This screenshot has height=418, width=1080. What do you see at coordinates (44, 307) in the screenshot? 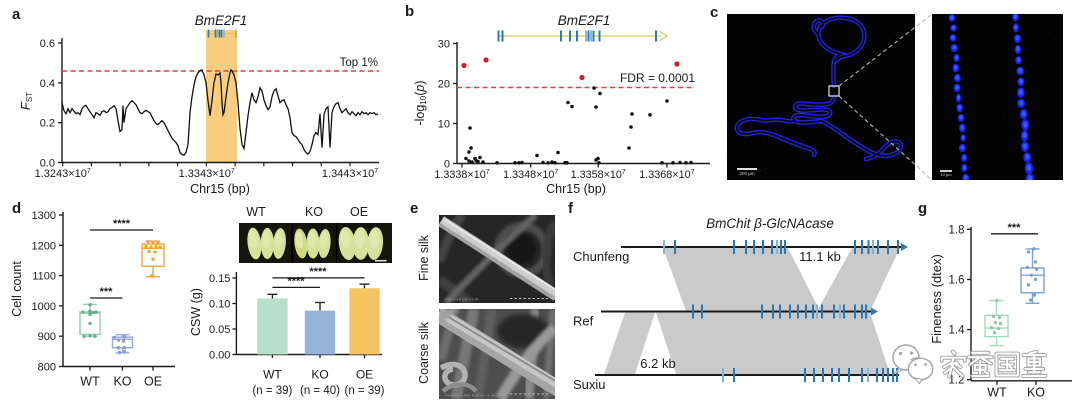
I see `svg-text: 1000` at bounding box center [44, 307].